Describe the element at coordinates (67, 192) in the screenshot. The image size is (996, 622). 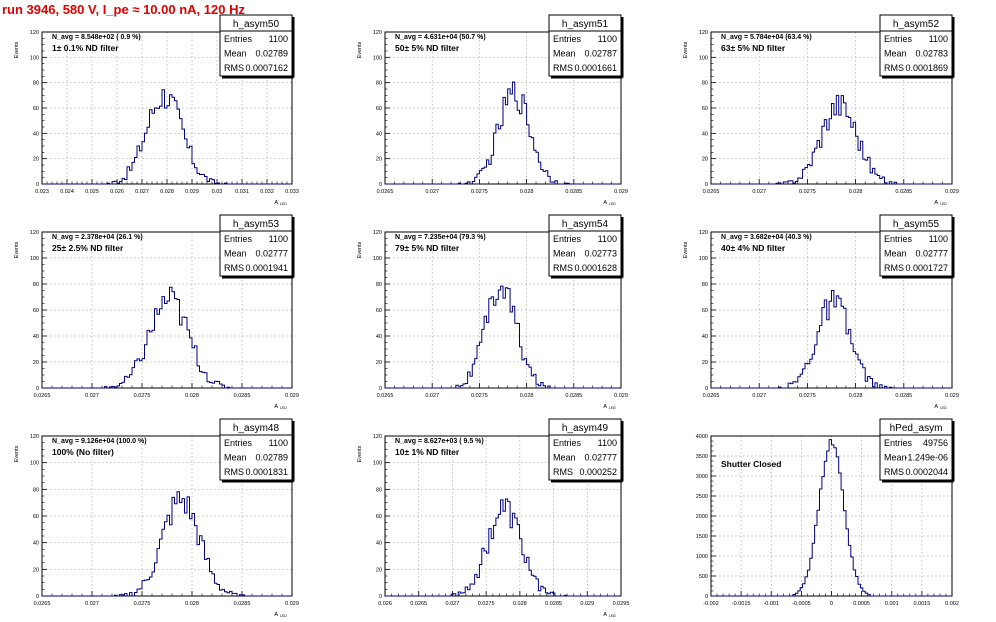
I see `x-tick-label: 0.024` at that location.